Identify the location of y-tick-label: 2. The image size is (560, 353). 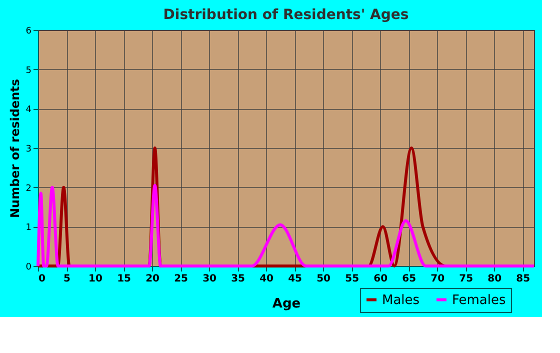
(29, 189).